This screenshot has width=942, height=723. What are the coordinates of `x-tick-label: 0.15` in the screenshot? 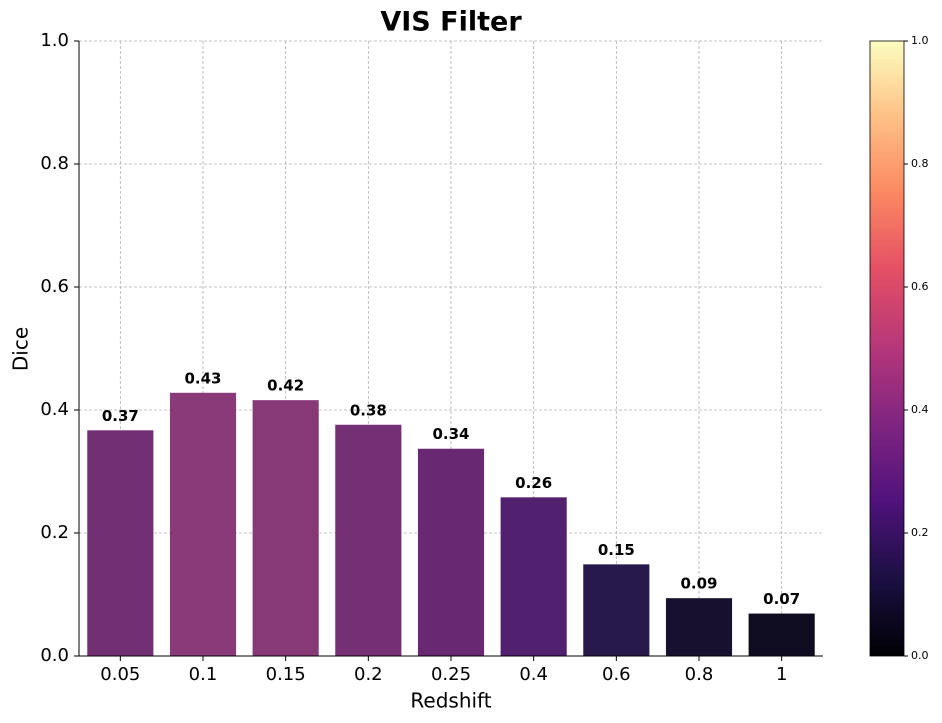 It's located at (286, 674).